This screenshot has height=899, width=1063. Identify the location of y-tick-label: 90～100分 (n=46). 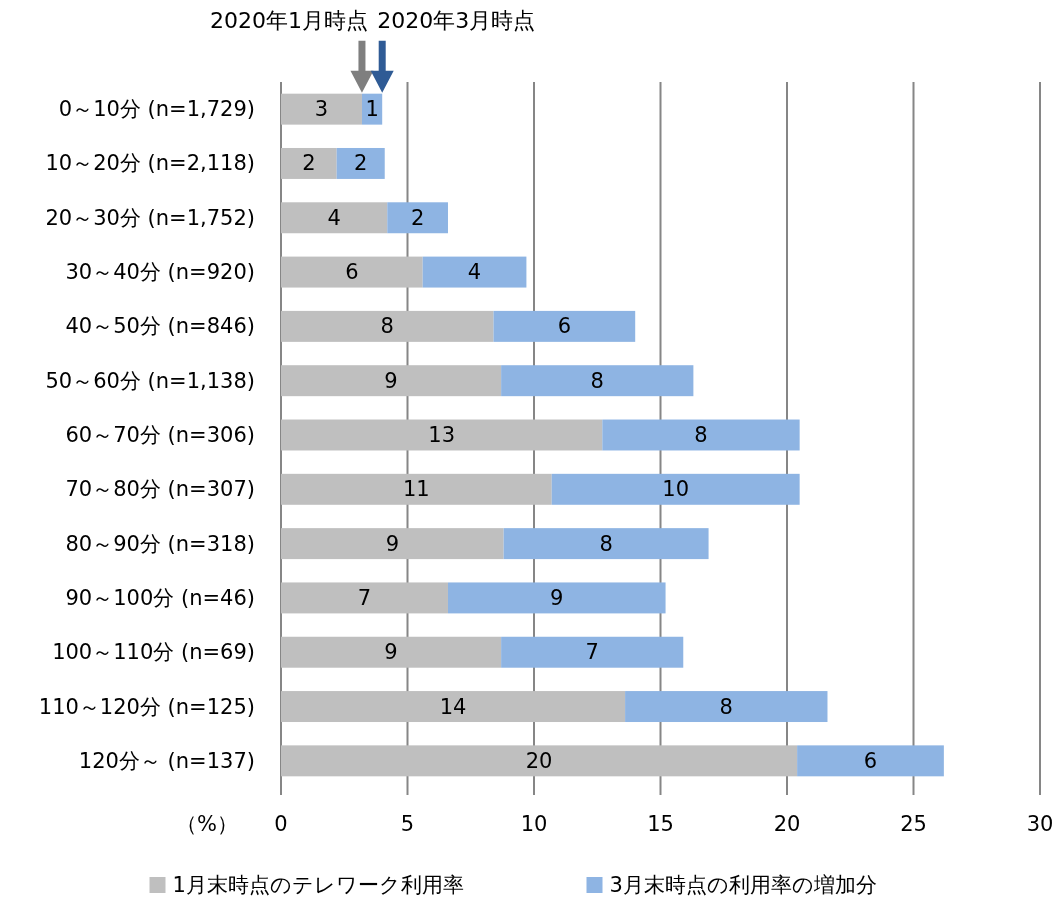
(160, 597).